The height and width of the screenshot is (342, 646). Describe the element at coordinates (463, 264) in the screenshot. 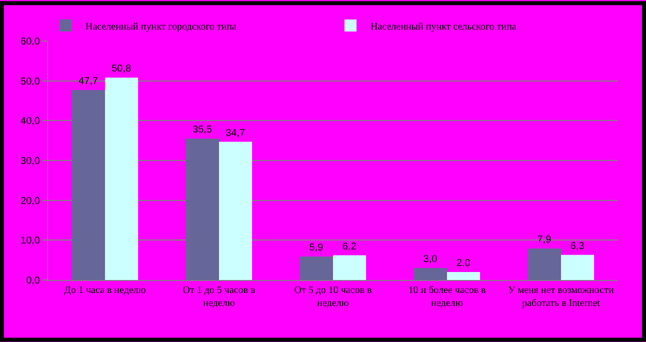

I see `data-label: 2,0` at that location.